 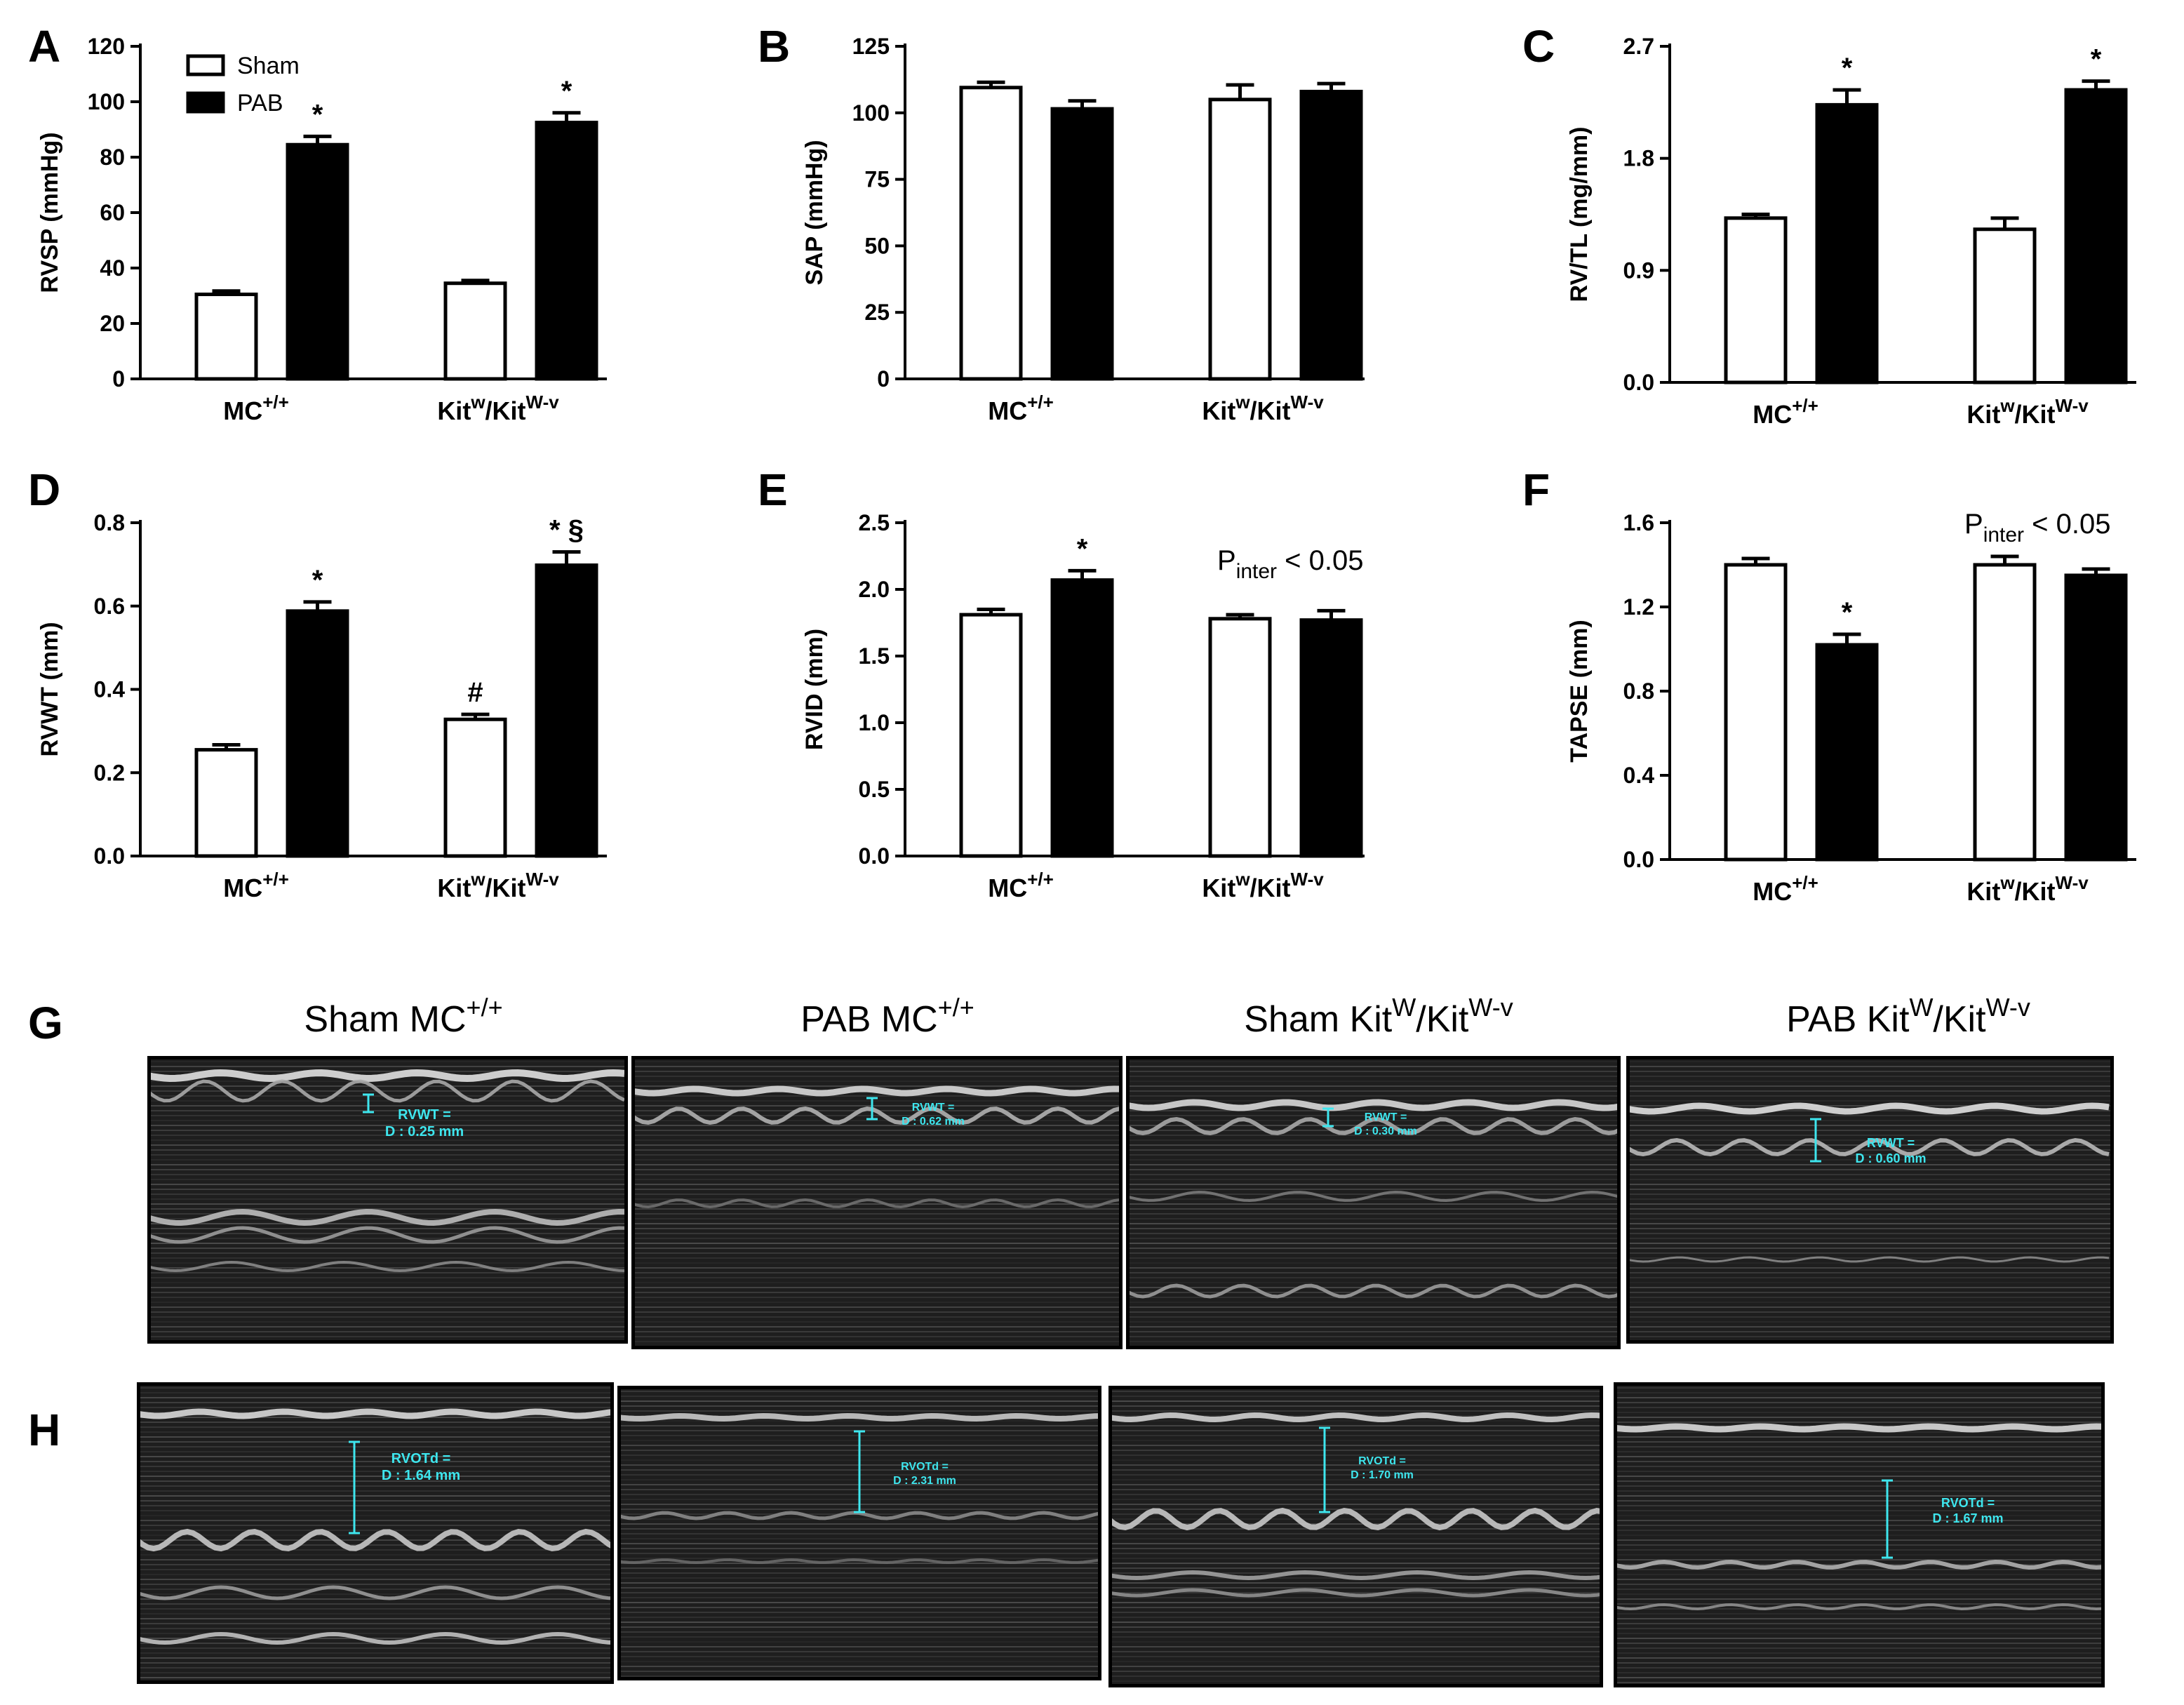 What do you see at coordinates (871, 113) in the screenshot?
I see `y-tick-label: 100` at bounding box center [871, 113].